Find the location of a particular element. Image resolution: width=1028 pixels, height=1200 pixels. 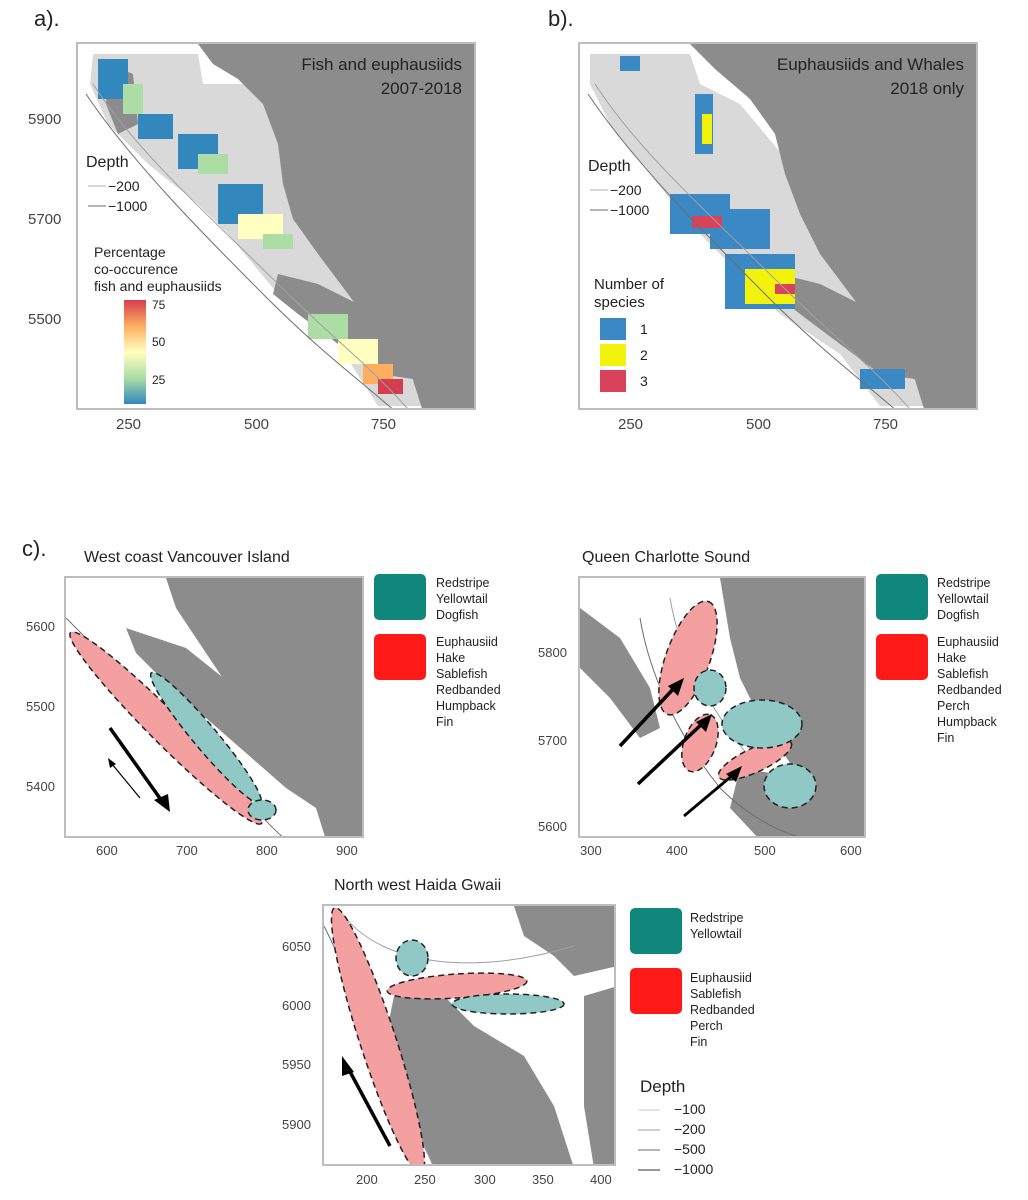

haida-gwaii-depth-100: −100 is located at coordinates (690, 1109).